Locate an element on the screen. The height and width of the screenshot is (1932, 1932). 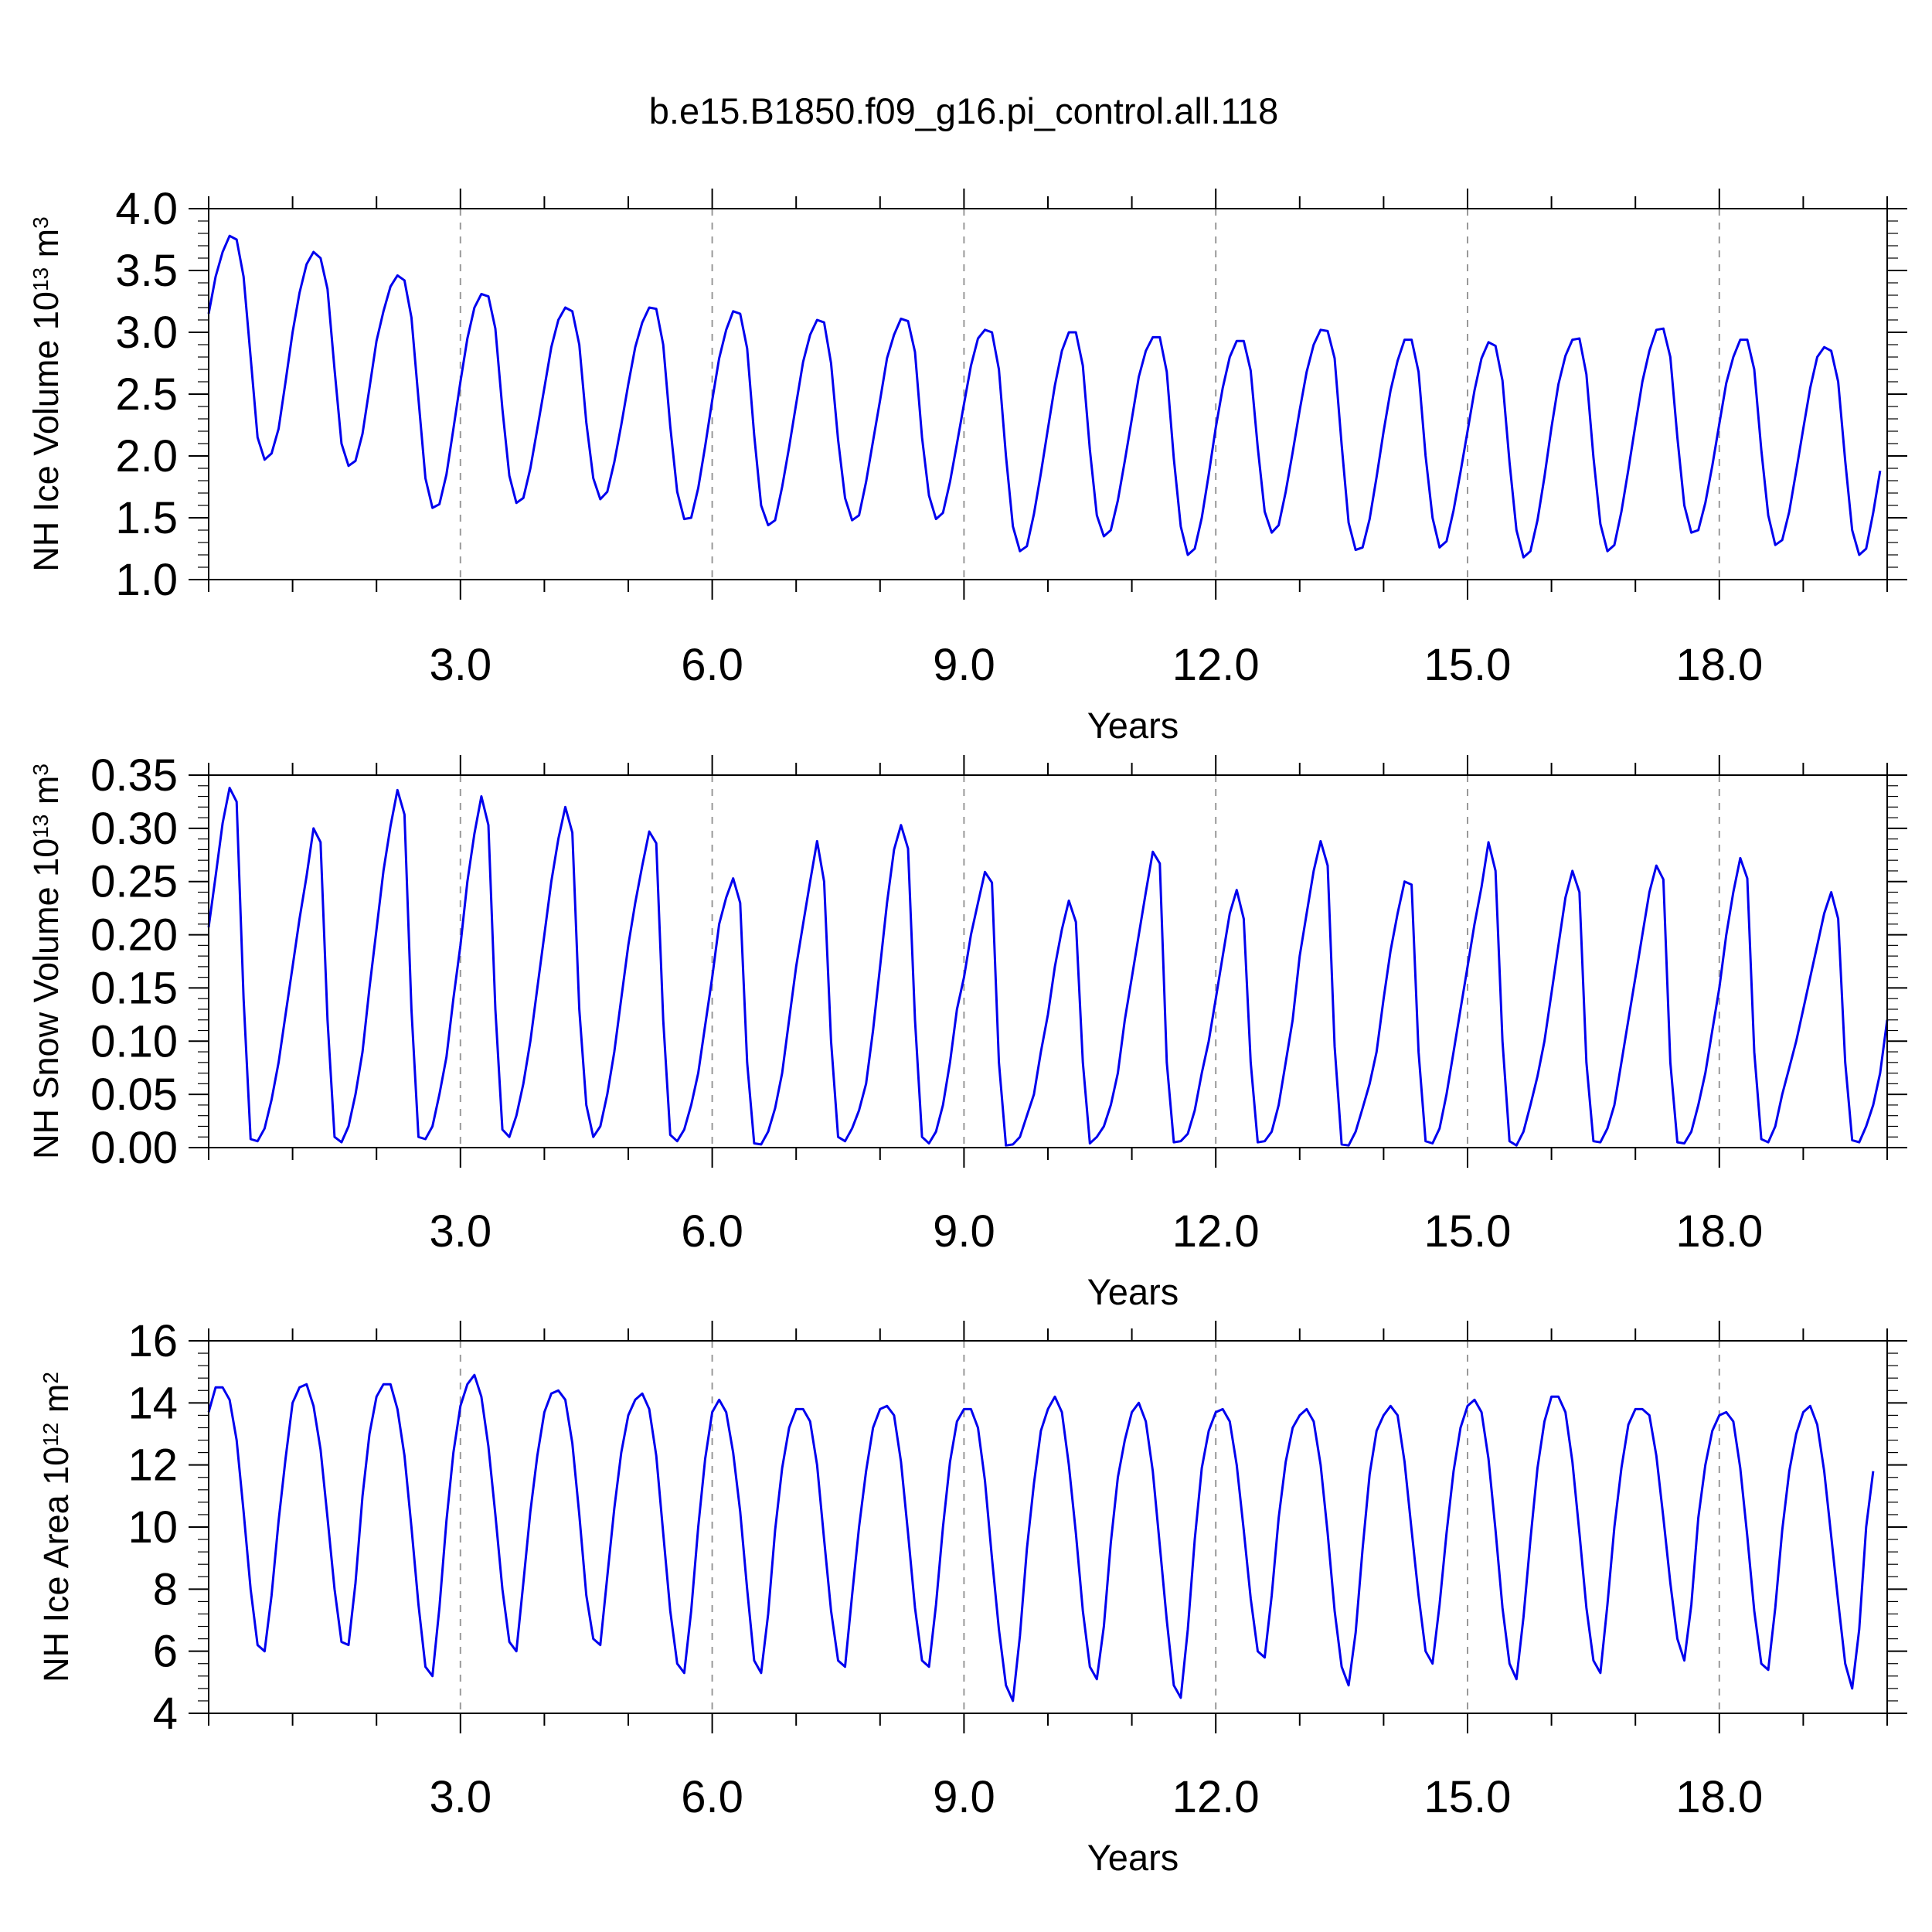
y-tick-label: 3.5 is located at coordinates (146, 271).